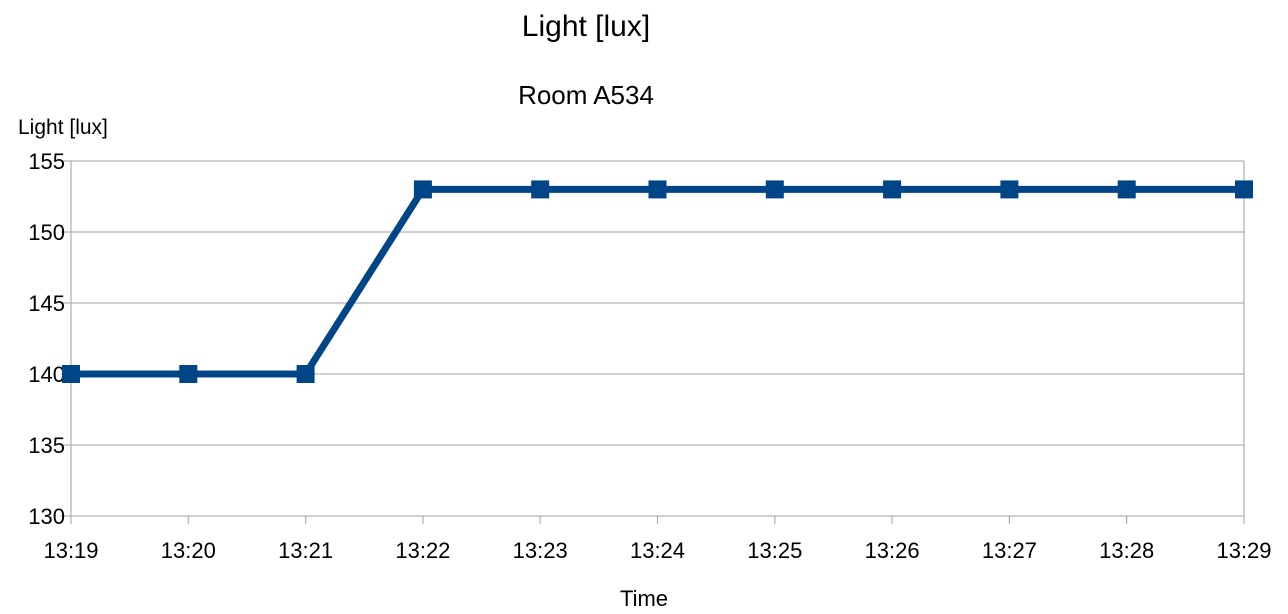 The width and height of the screenshot is (1288, 614). What do you see at coordinates (422, 550) in the screenshot?
I see `x-tick-label: 13:22` at bounding box center [422, 550].